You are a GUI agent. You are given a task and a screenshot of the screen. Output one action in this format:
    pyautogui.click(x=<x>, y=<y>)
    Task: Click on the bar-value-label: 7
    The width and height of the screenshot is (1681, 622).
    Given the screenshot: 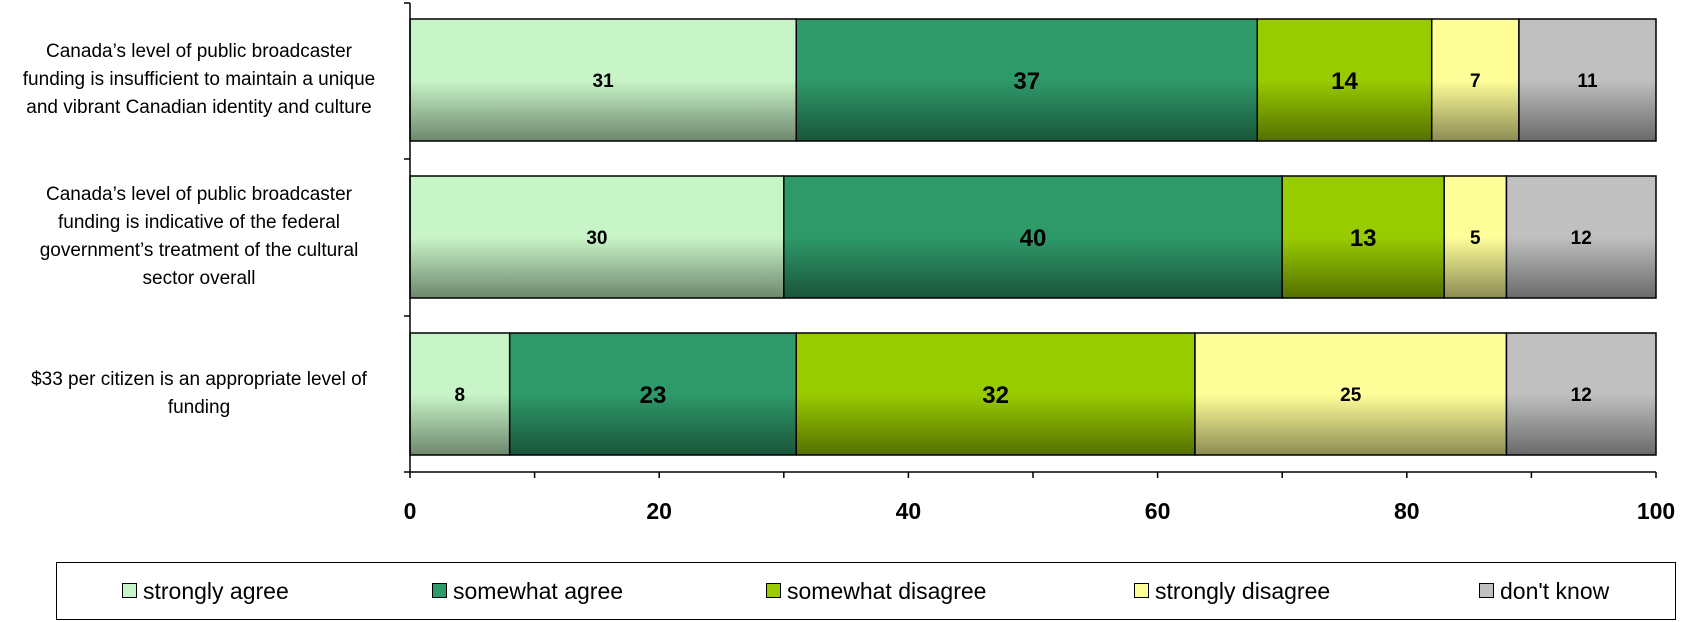 What is the action you would take?
    pyautogui.click(x=1475, y=81)
    